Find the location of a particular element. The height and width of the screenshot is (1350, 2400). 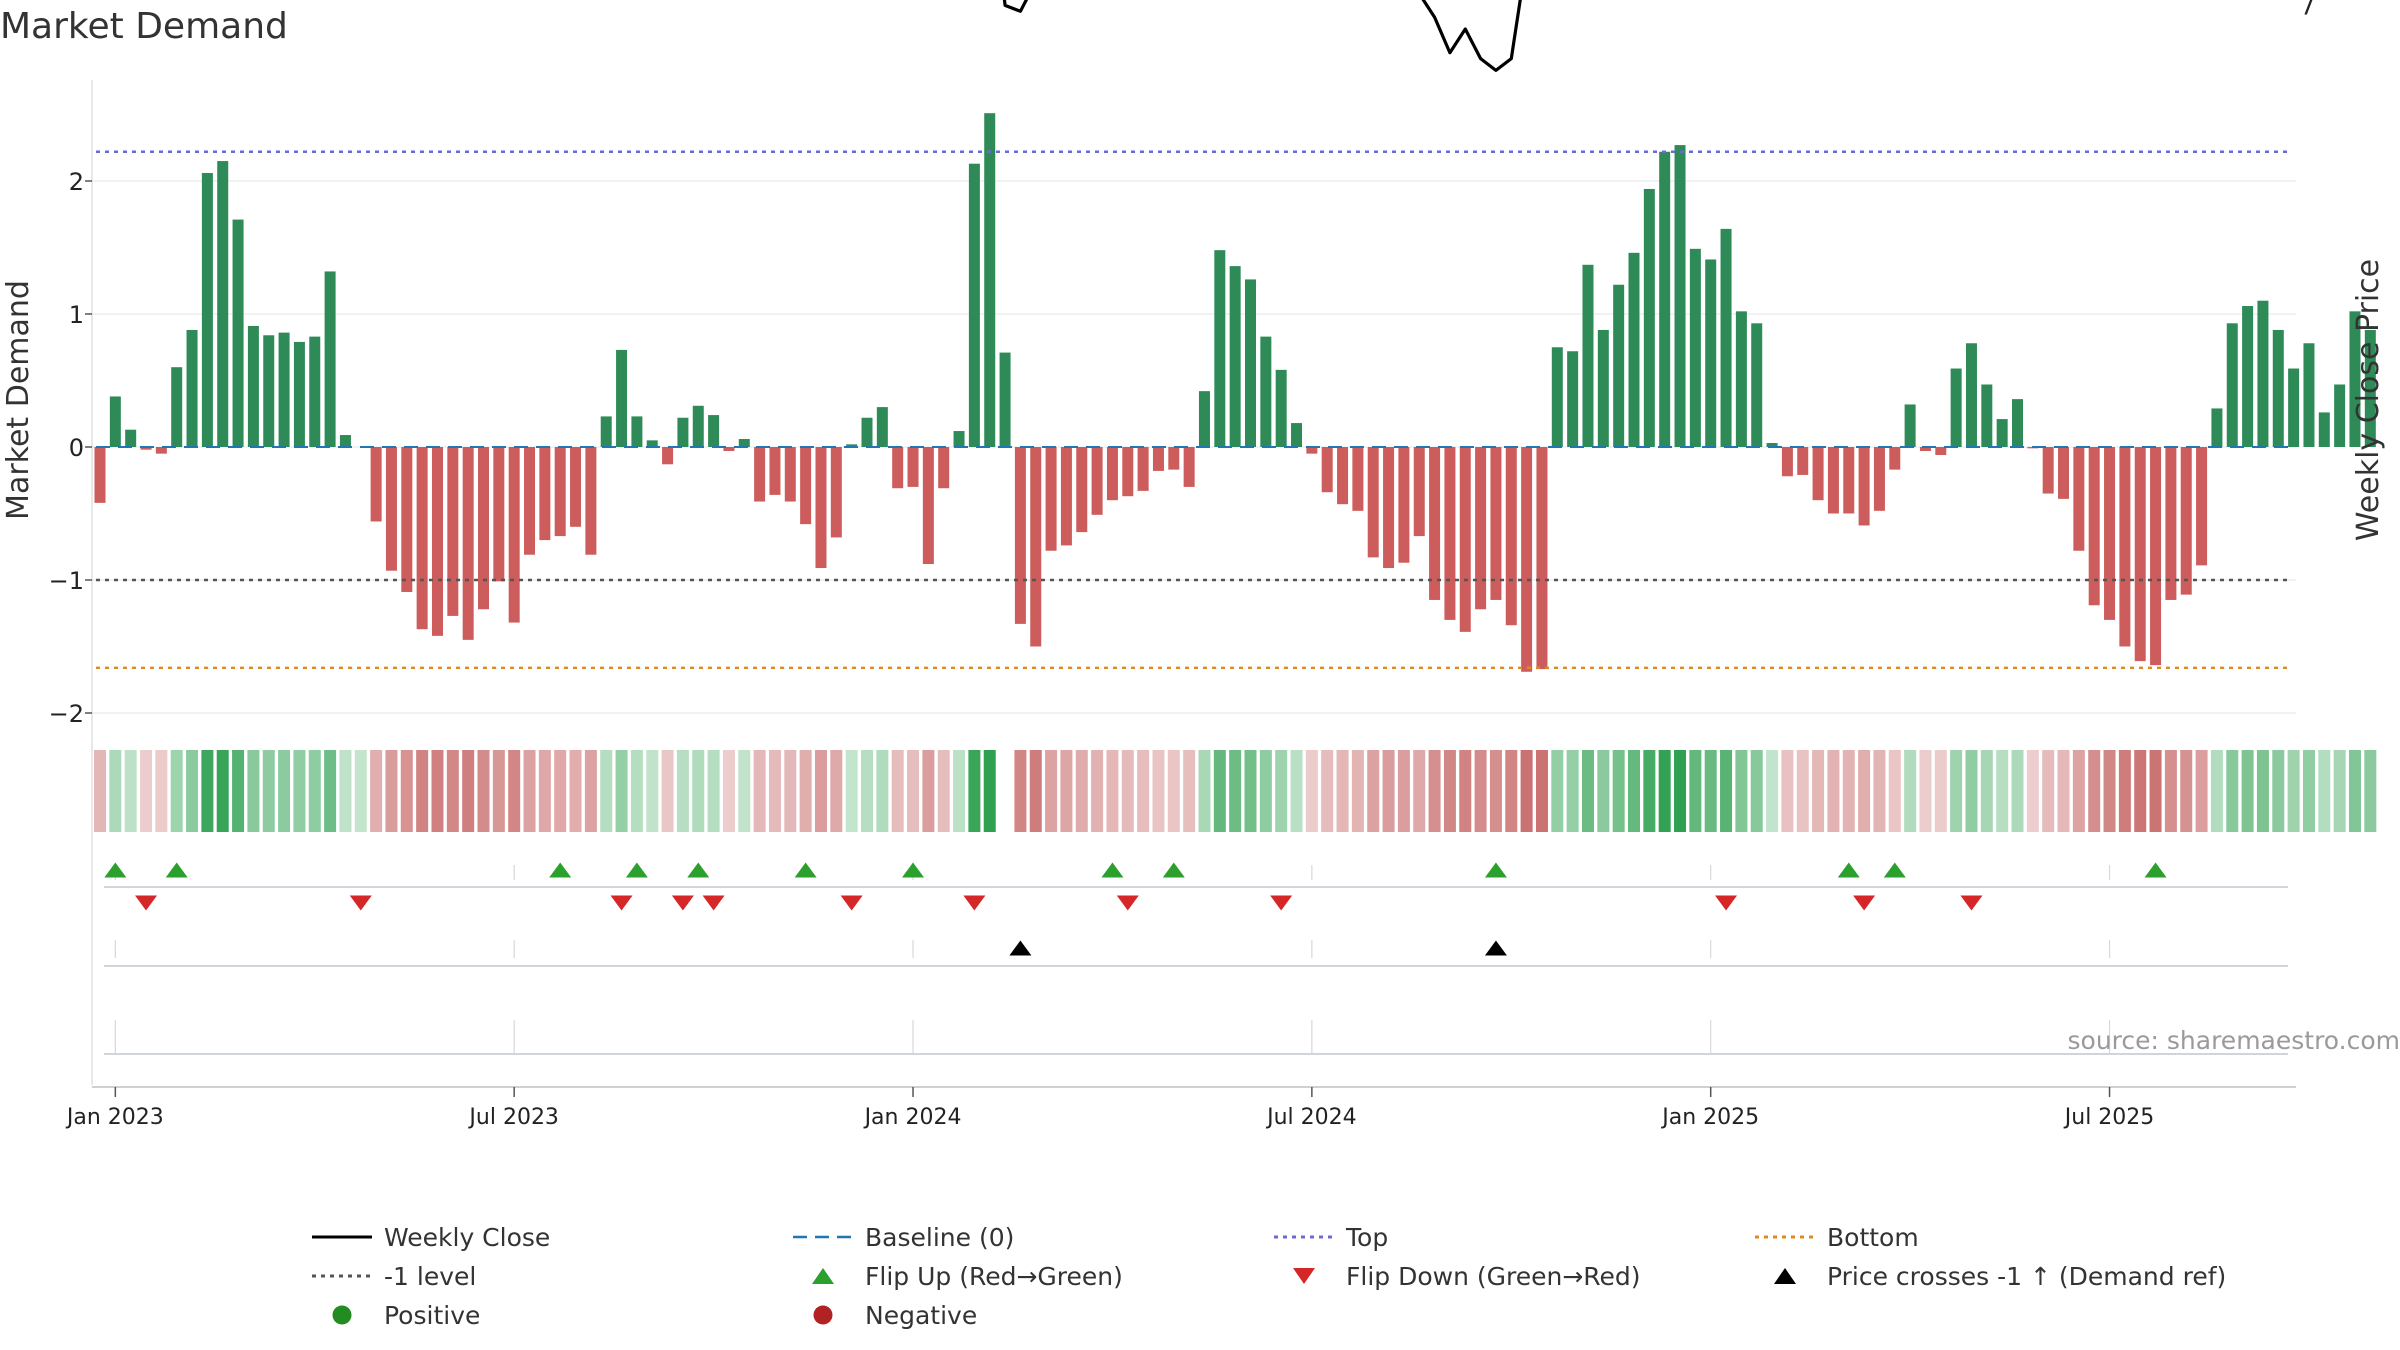

x-tick-label: Jul 2023 is located at coordinates (513, 1117).